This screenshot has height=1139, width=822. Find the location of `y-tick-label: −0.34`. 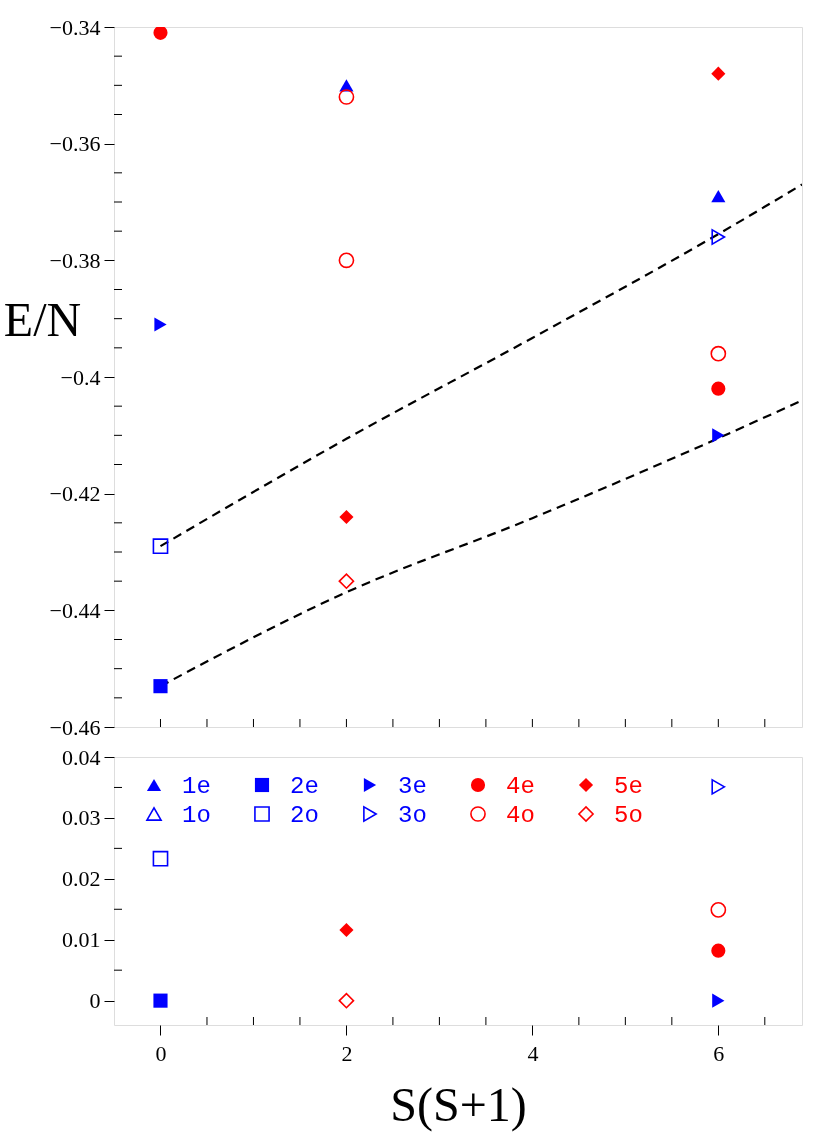

y-tick-label: −0.34 is located at coordinates (75, 27).